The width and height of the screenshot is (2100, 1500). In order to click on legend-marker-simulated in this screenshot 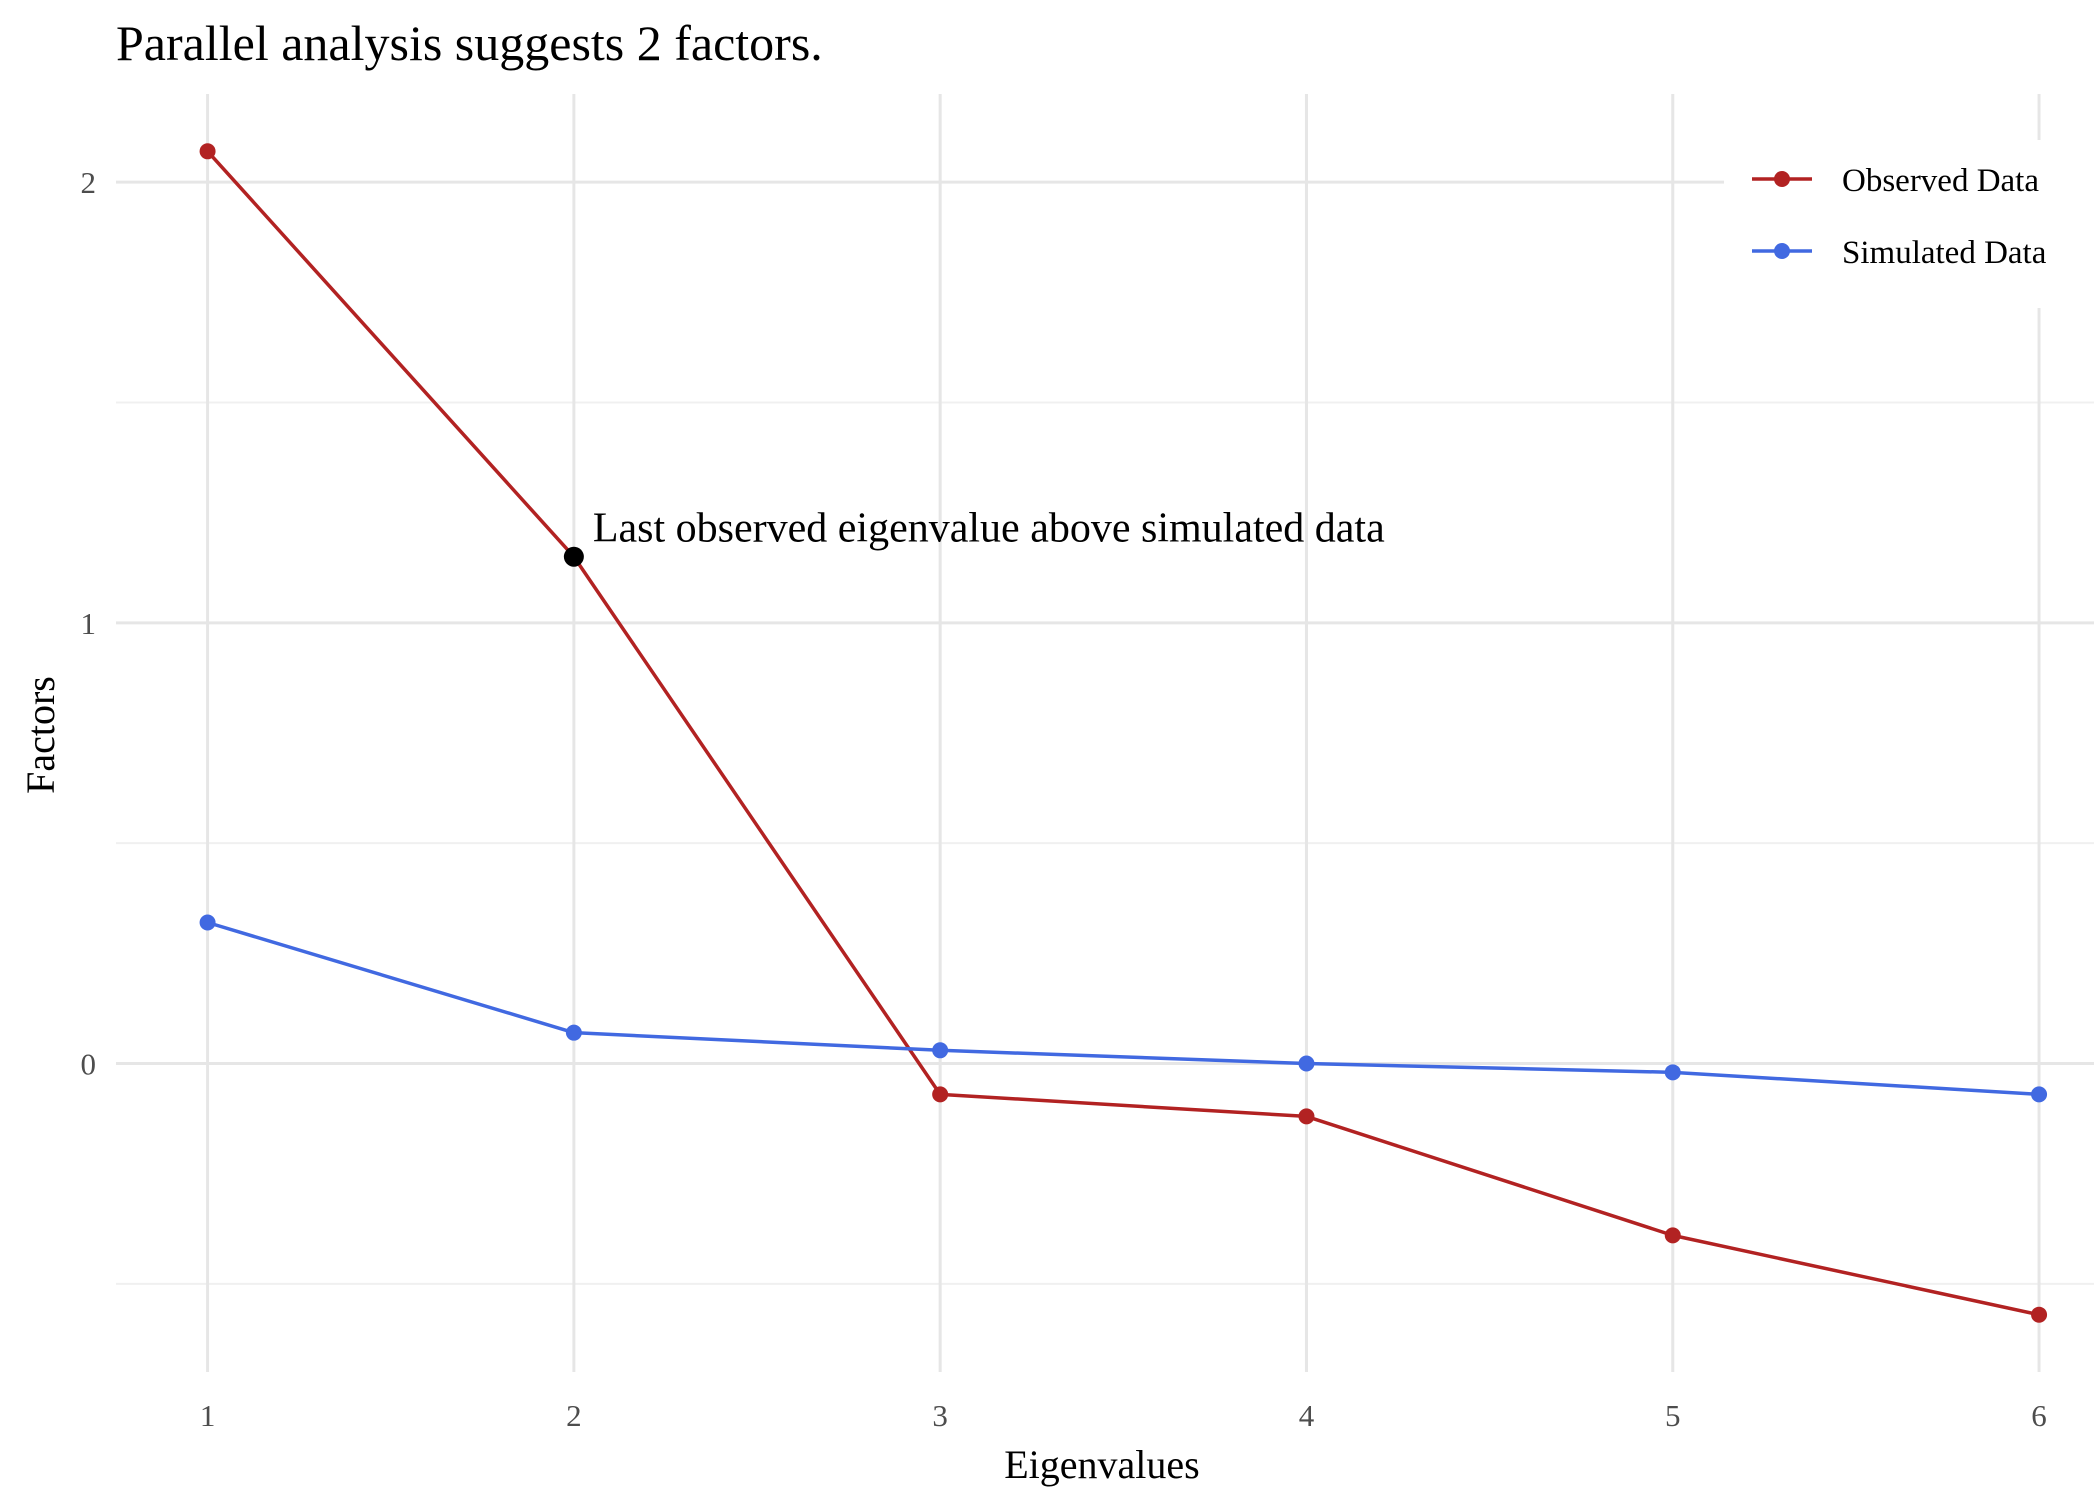, I will do `click(1782, 251)`.